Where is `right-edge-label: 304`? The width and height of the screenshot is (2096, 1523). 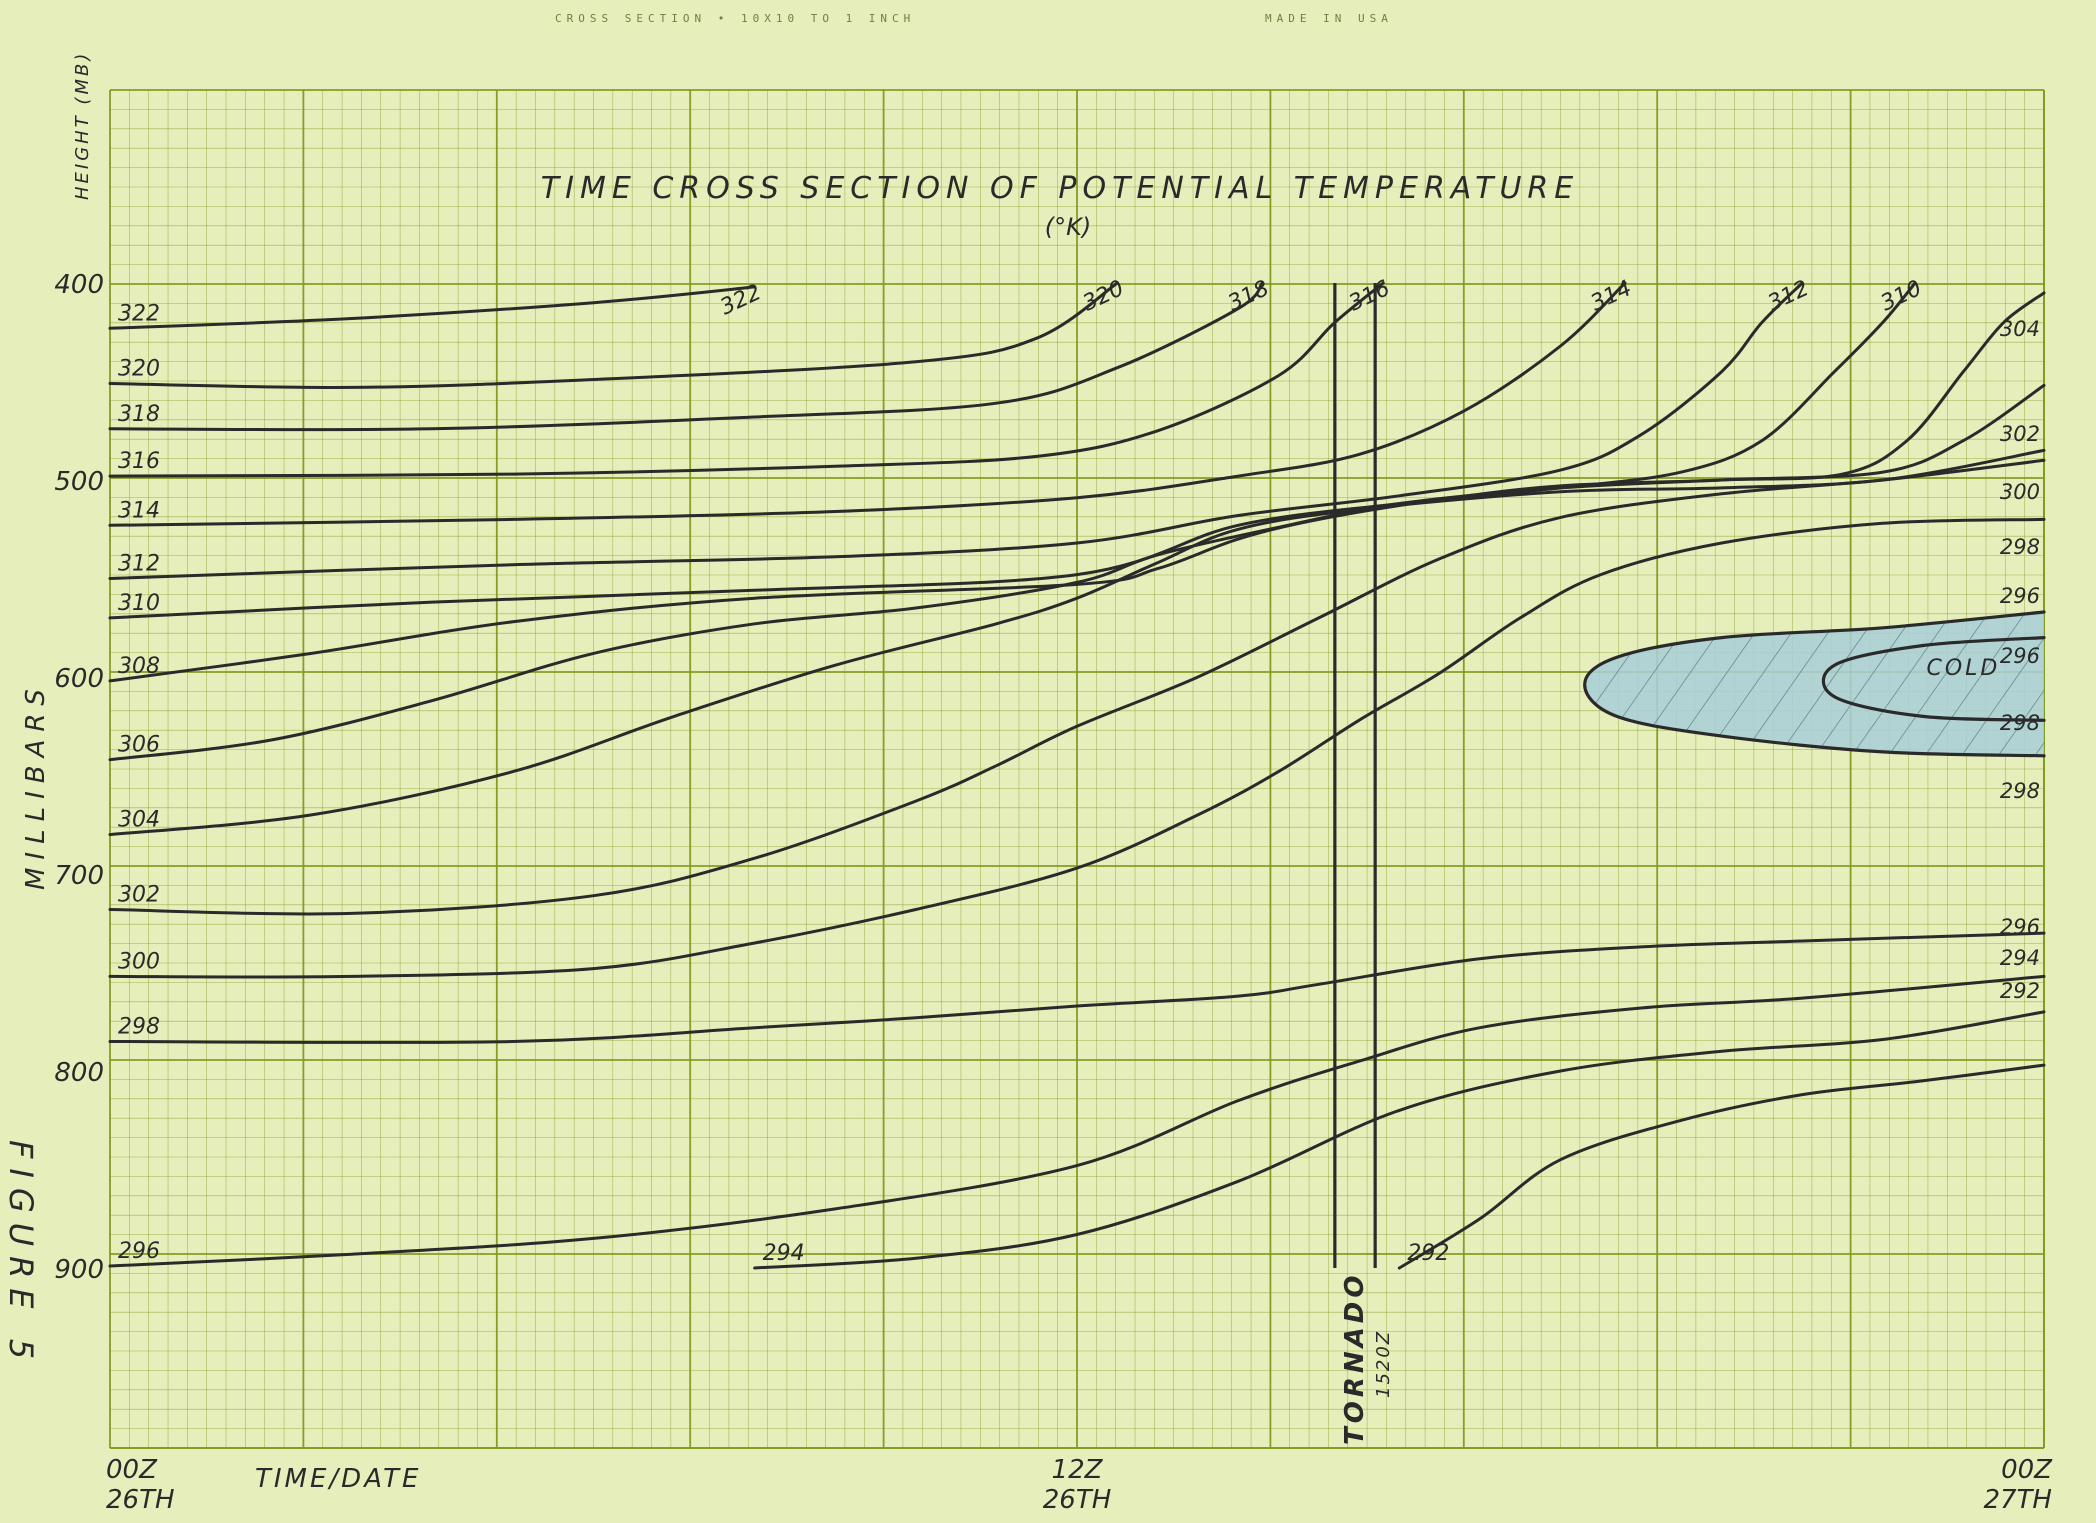 right-edge-label: 304 is located at coordinates (2020, 329).